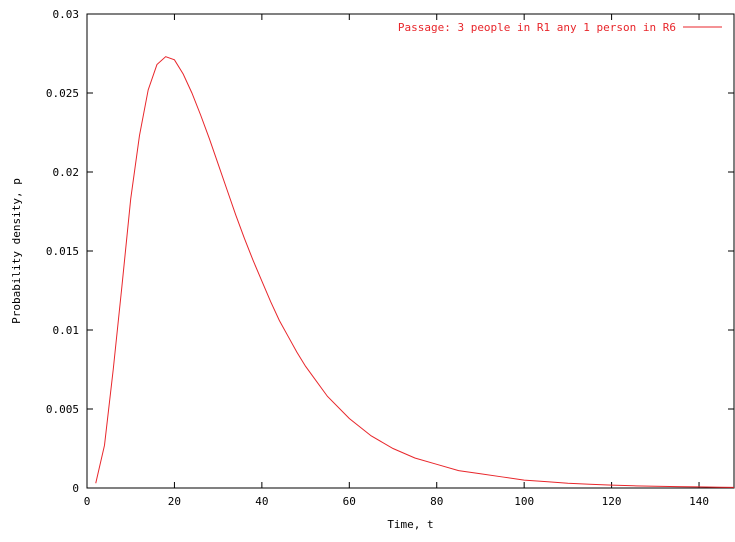 The image size is (735, 542). Describe the element at coordinates (75, 488) in the screenshot. I see `y-tick-label: 0` at that location.